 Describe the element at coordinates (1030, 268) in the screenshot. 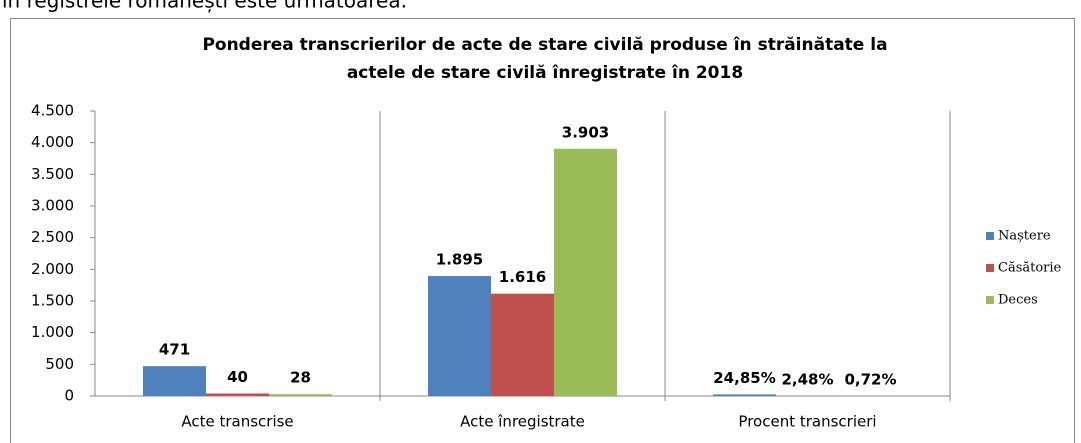

I see `legend-label: Căsătorie` at that location.